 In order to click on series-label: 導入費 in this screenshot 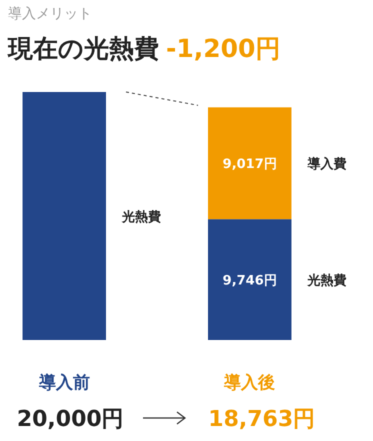, I will do `click(326, 164)`.